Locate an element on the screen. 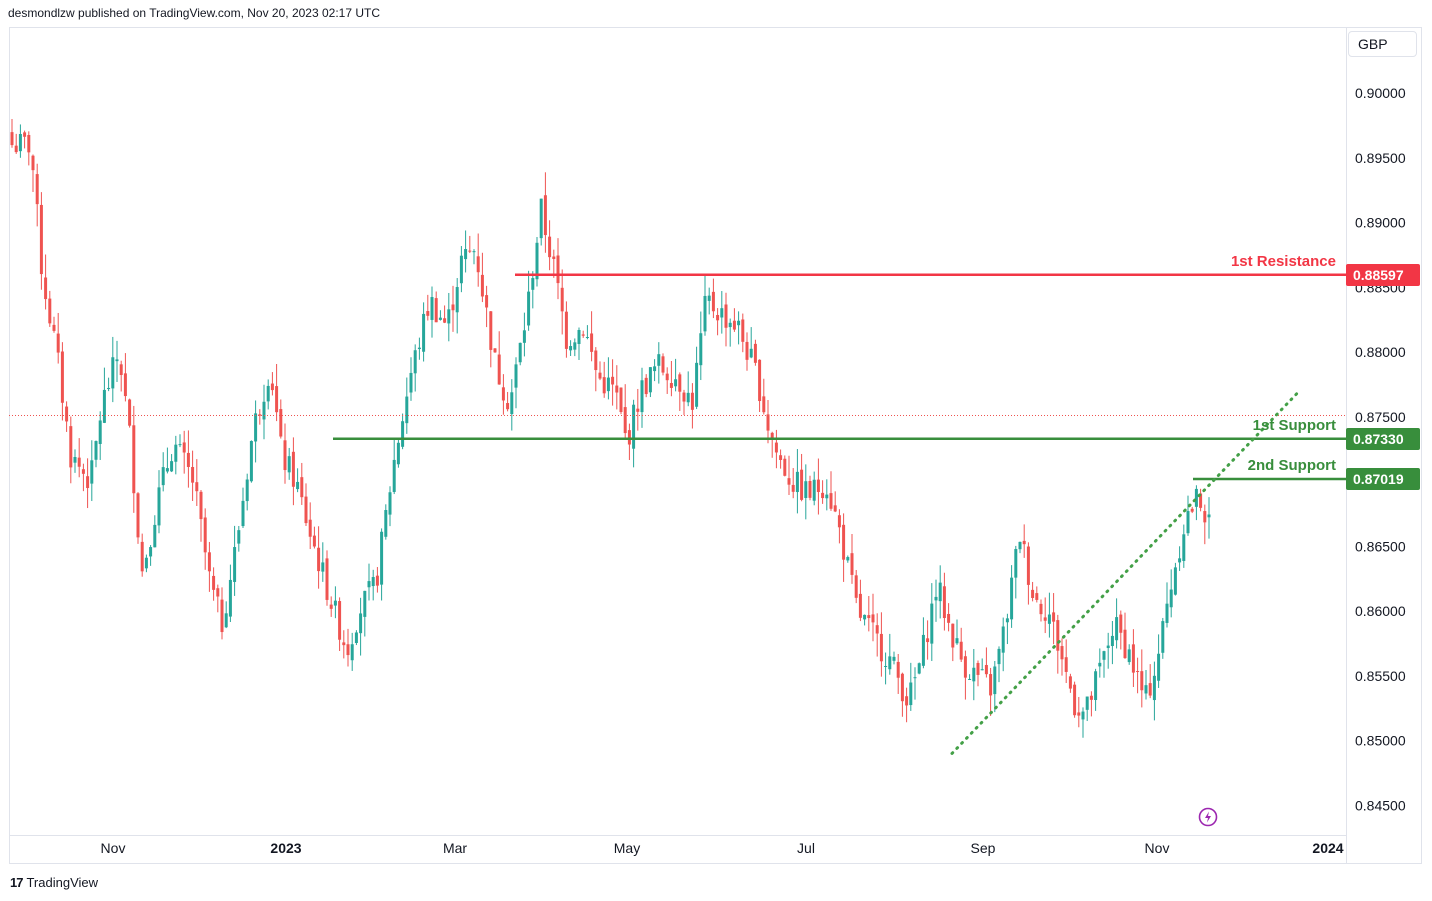 The width and height of the screenshot is (1432, 901). support1-annotation: 1st Support is located at coordinates (1294, 425).